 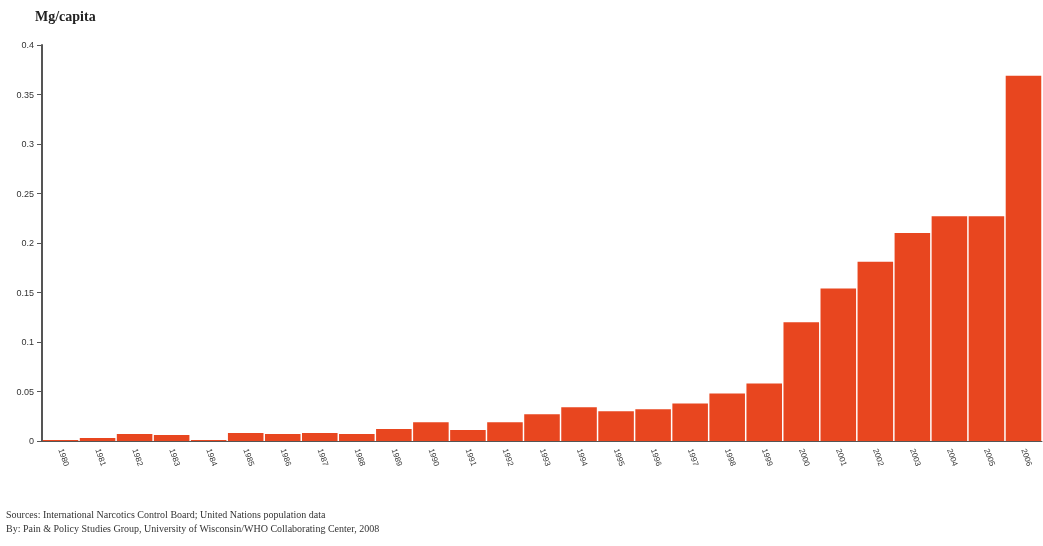 What do you see at coordinates (434, 457) in the screenshot?
I see `x-tick-label: 1990` at bounding box center [434, 457].